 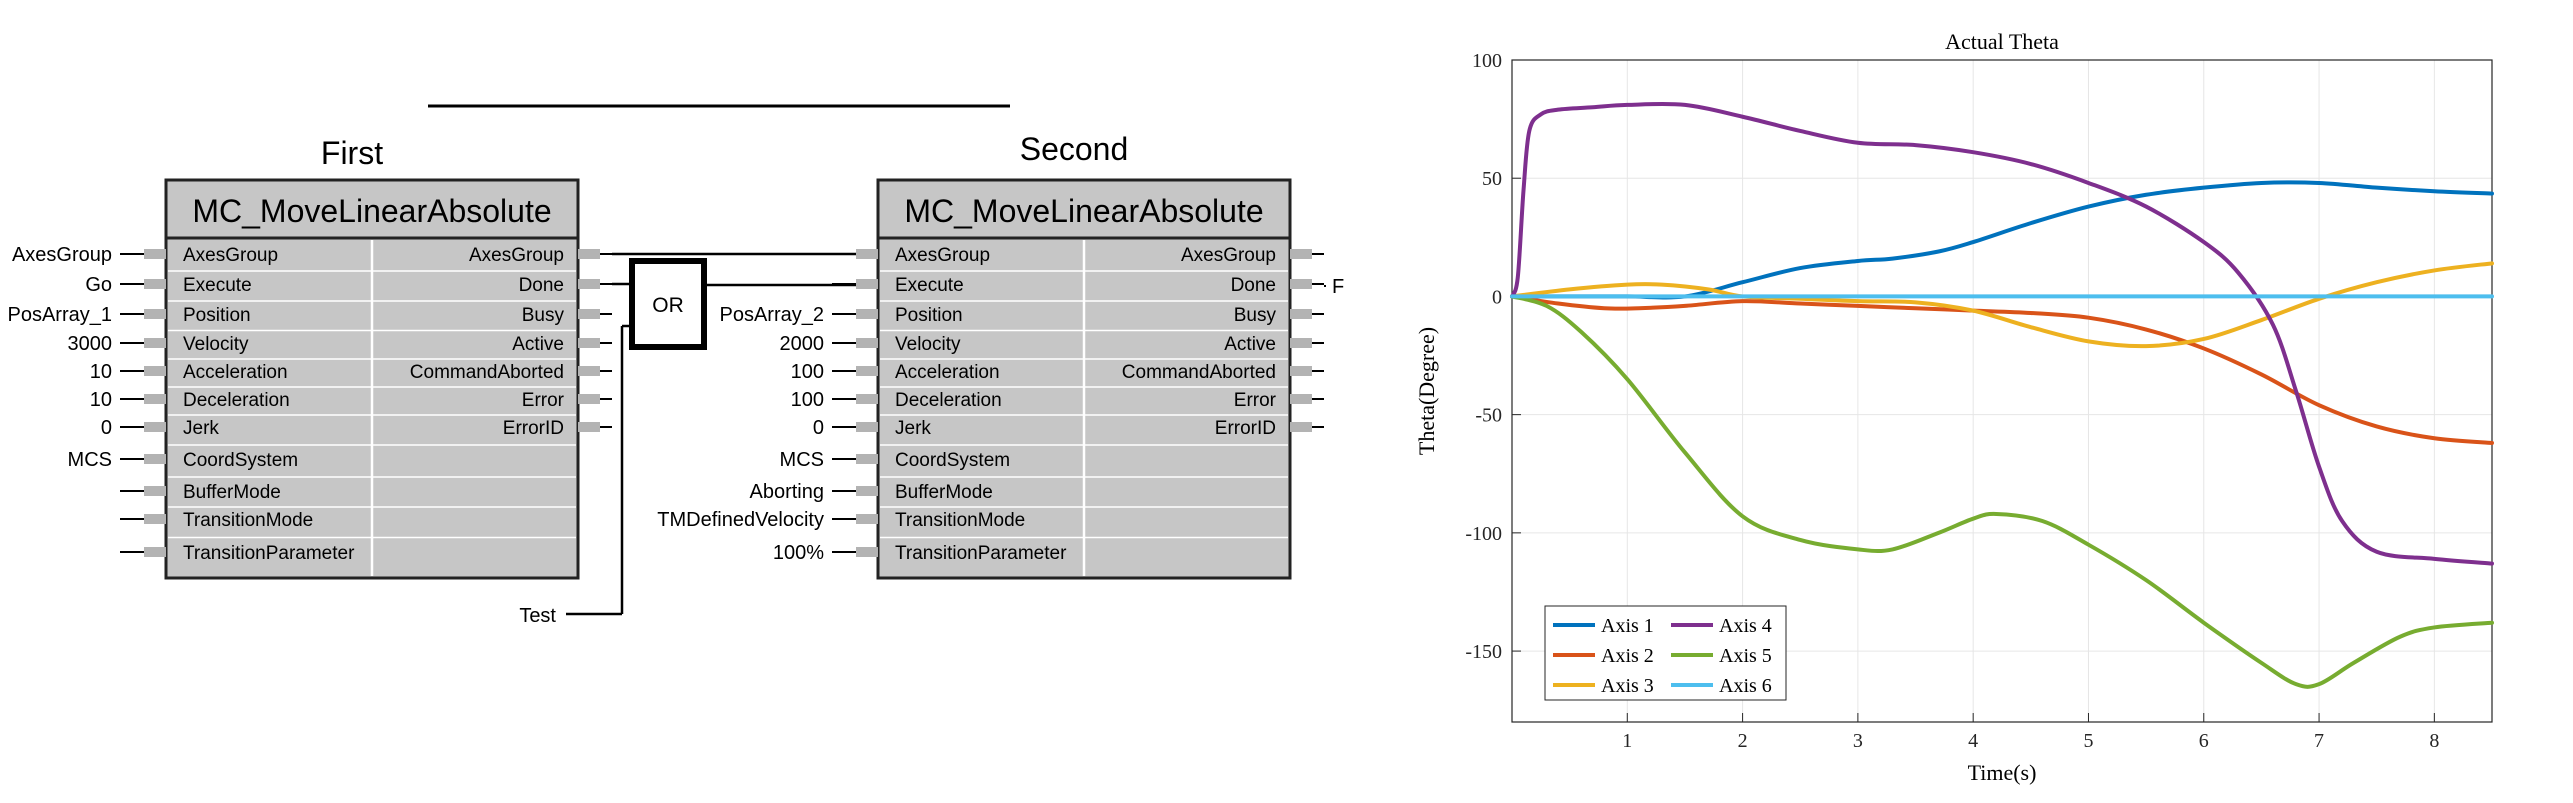 I want to click on done-output-label: F, so click(x=1338, y=287).